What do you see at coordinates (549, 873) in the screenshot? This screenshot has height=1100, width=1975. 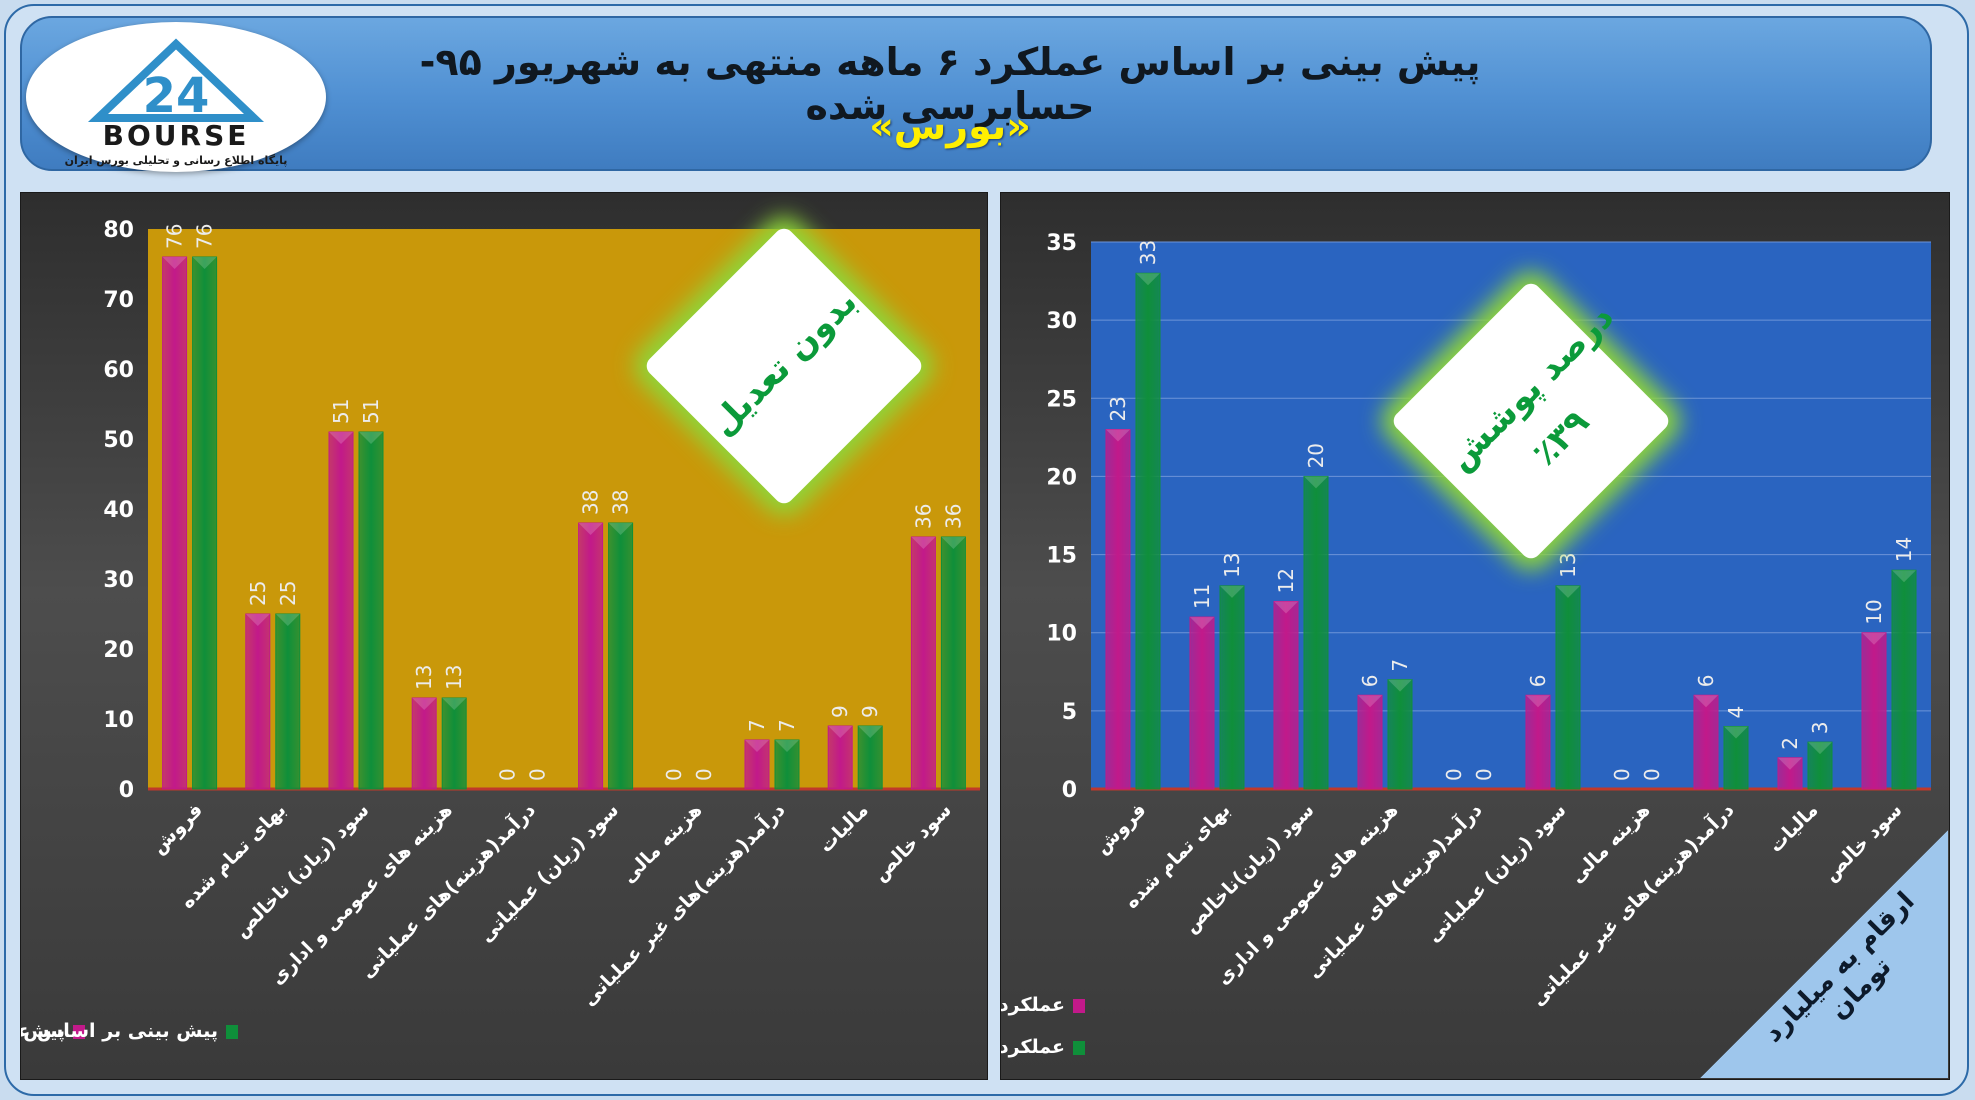 I see `left-category-label: سود (زیان) عملیاتی` at bounding box center [549, 873].